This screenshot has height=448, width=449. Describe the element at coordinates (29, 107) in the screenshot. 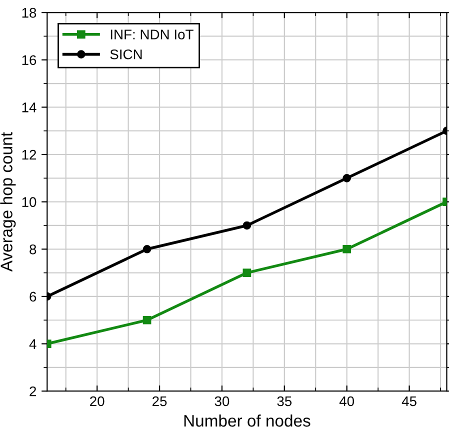

I see `y-tick-label: 14` at that location.